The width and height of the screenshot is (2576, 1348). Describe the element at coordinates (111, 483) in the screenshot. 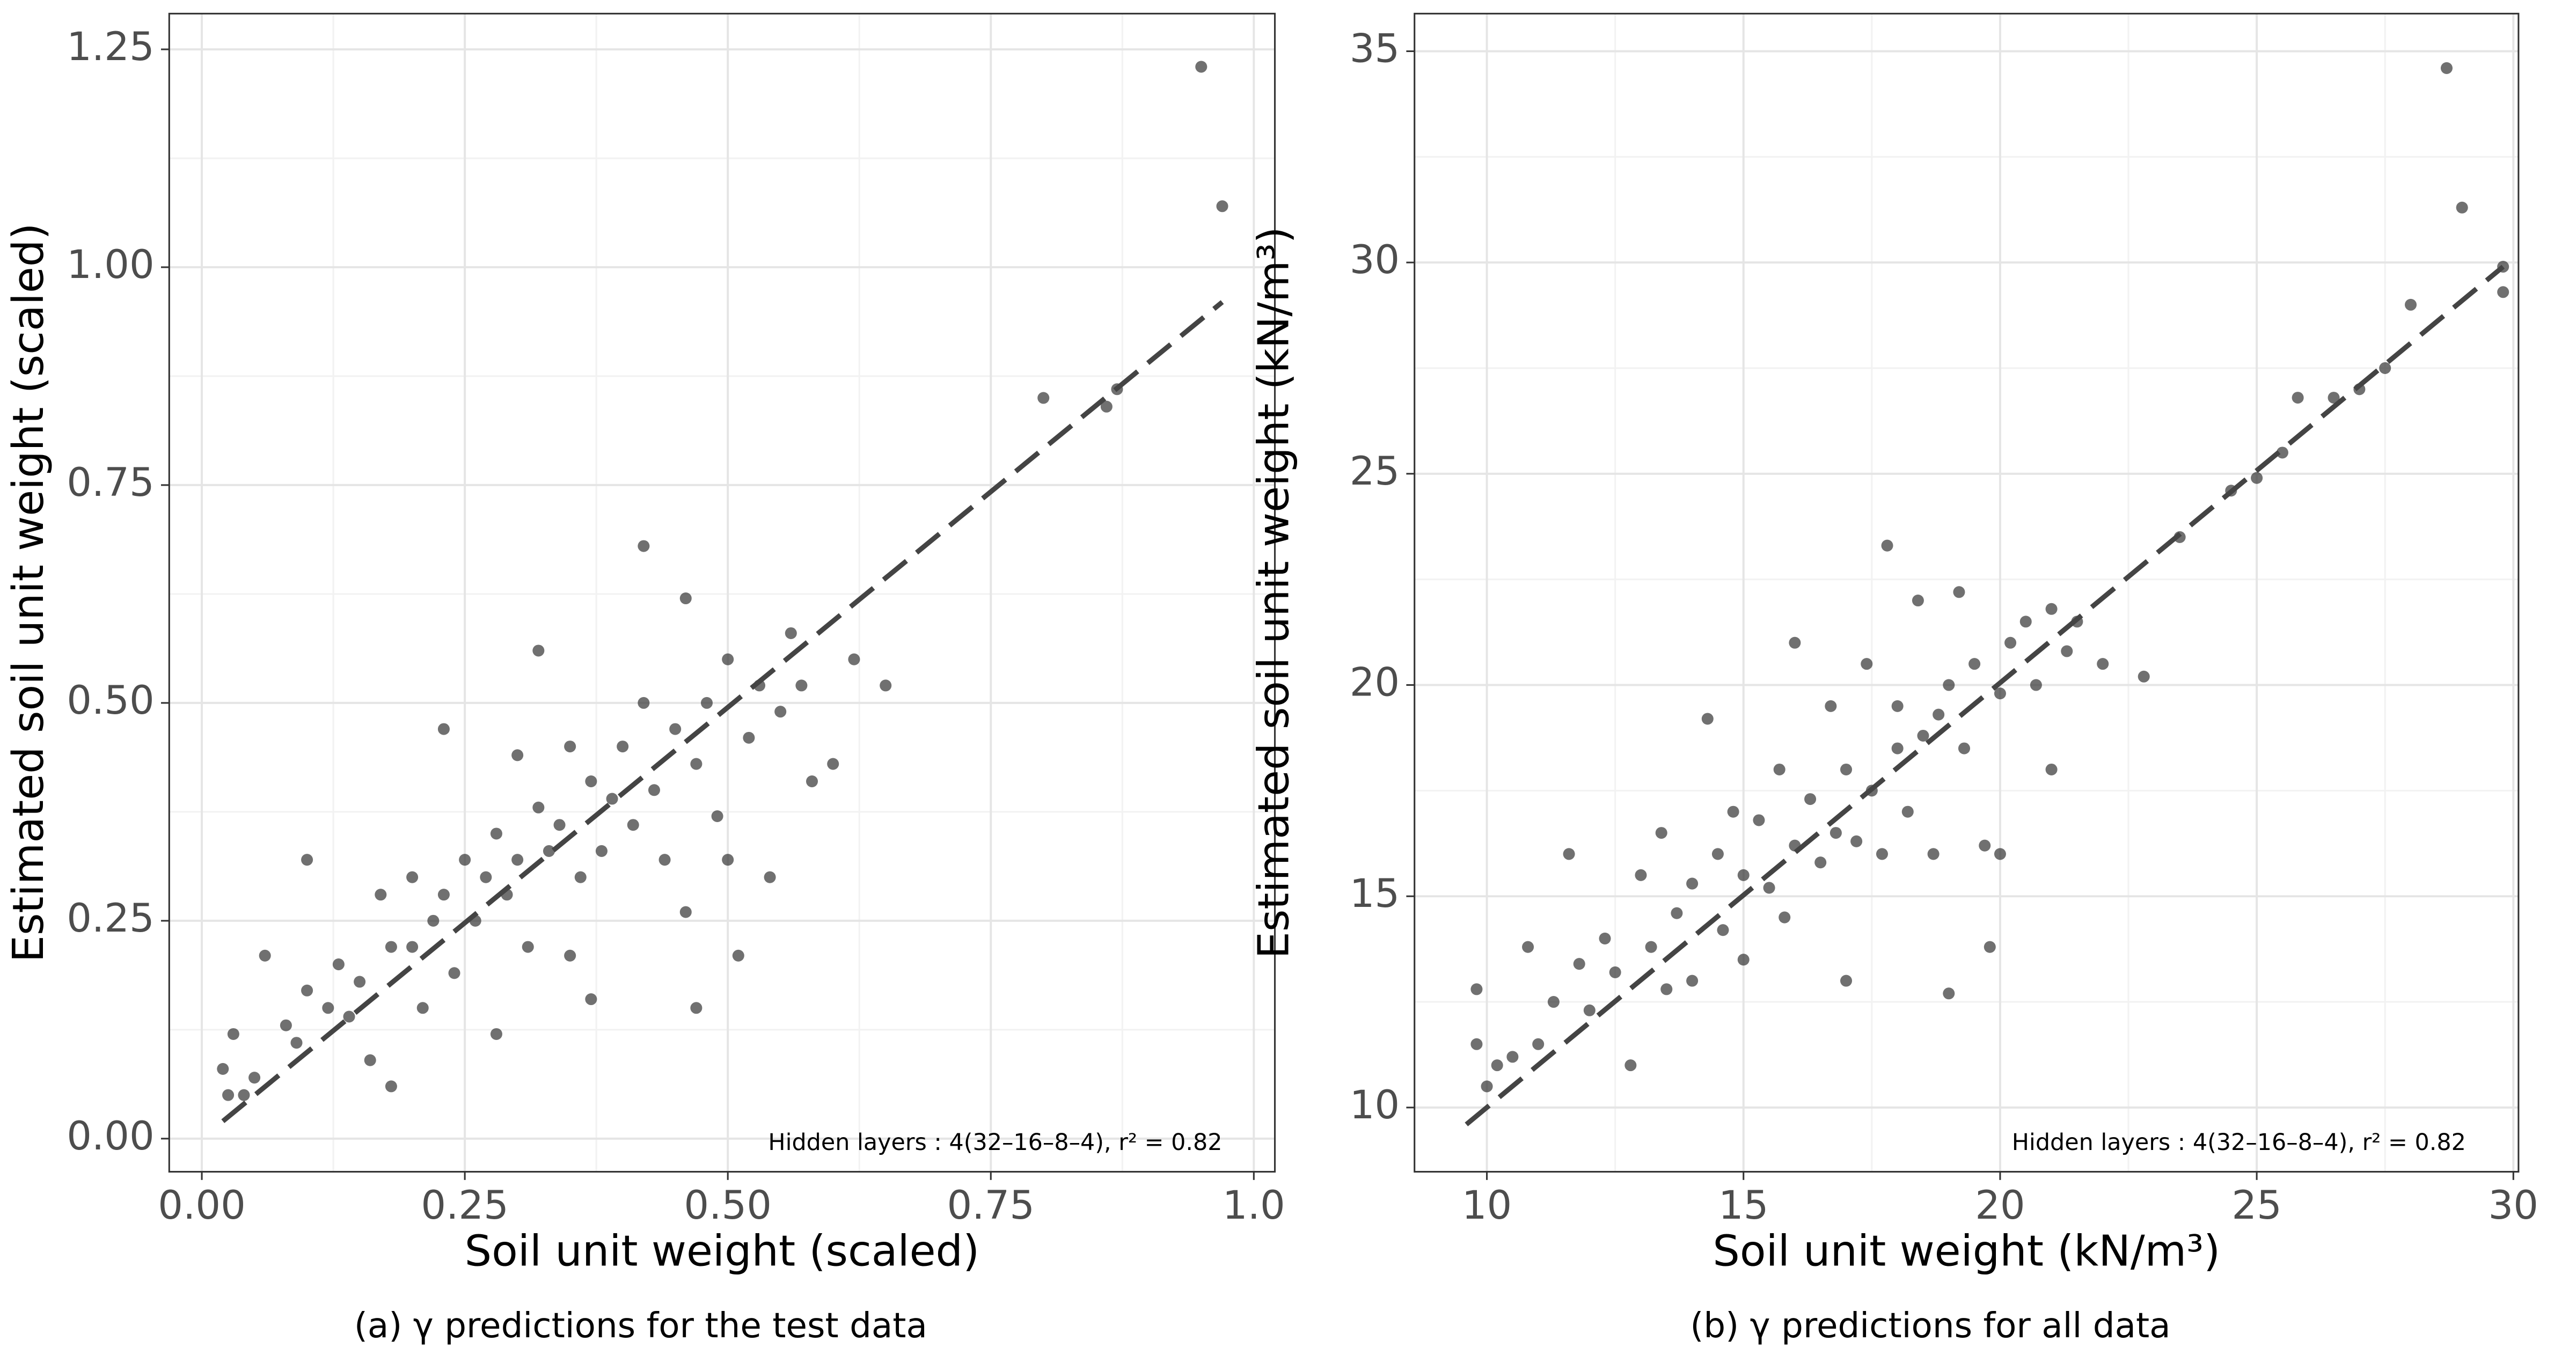

I see `y-tick-label: 0.75` at that location.